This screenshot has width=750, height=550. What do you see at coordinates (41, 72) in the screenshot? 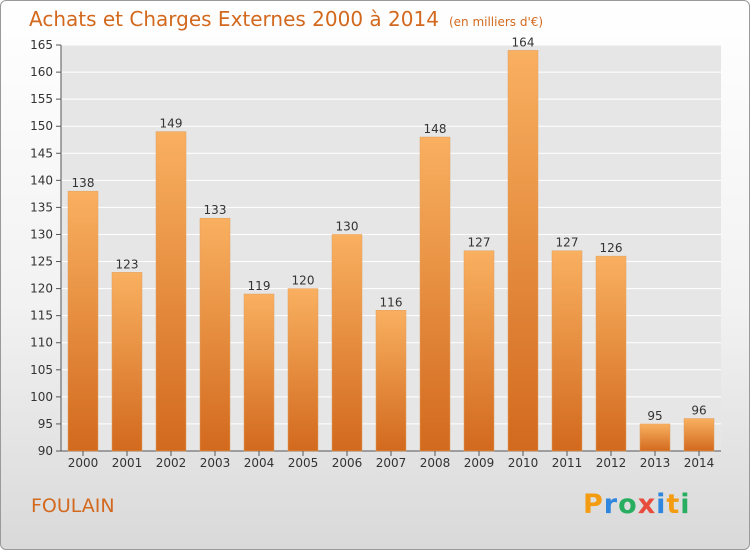
I see `y-tick-label: 160` at bounding box center [41, 72].